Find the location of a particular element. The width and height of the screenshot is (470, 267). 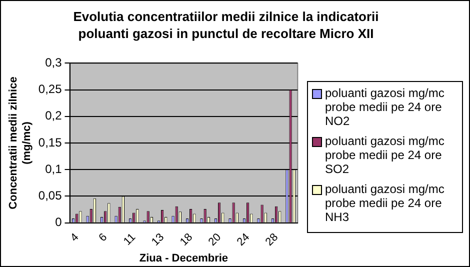

x-tick-label: 28 is located at coordinates (272, 239).